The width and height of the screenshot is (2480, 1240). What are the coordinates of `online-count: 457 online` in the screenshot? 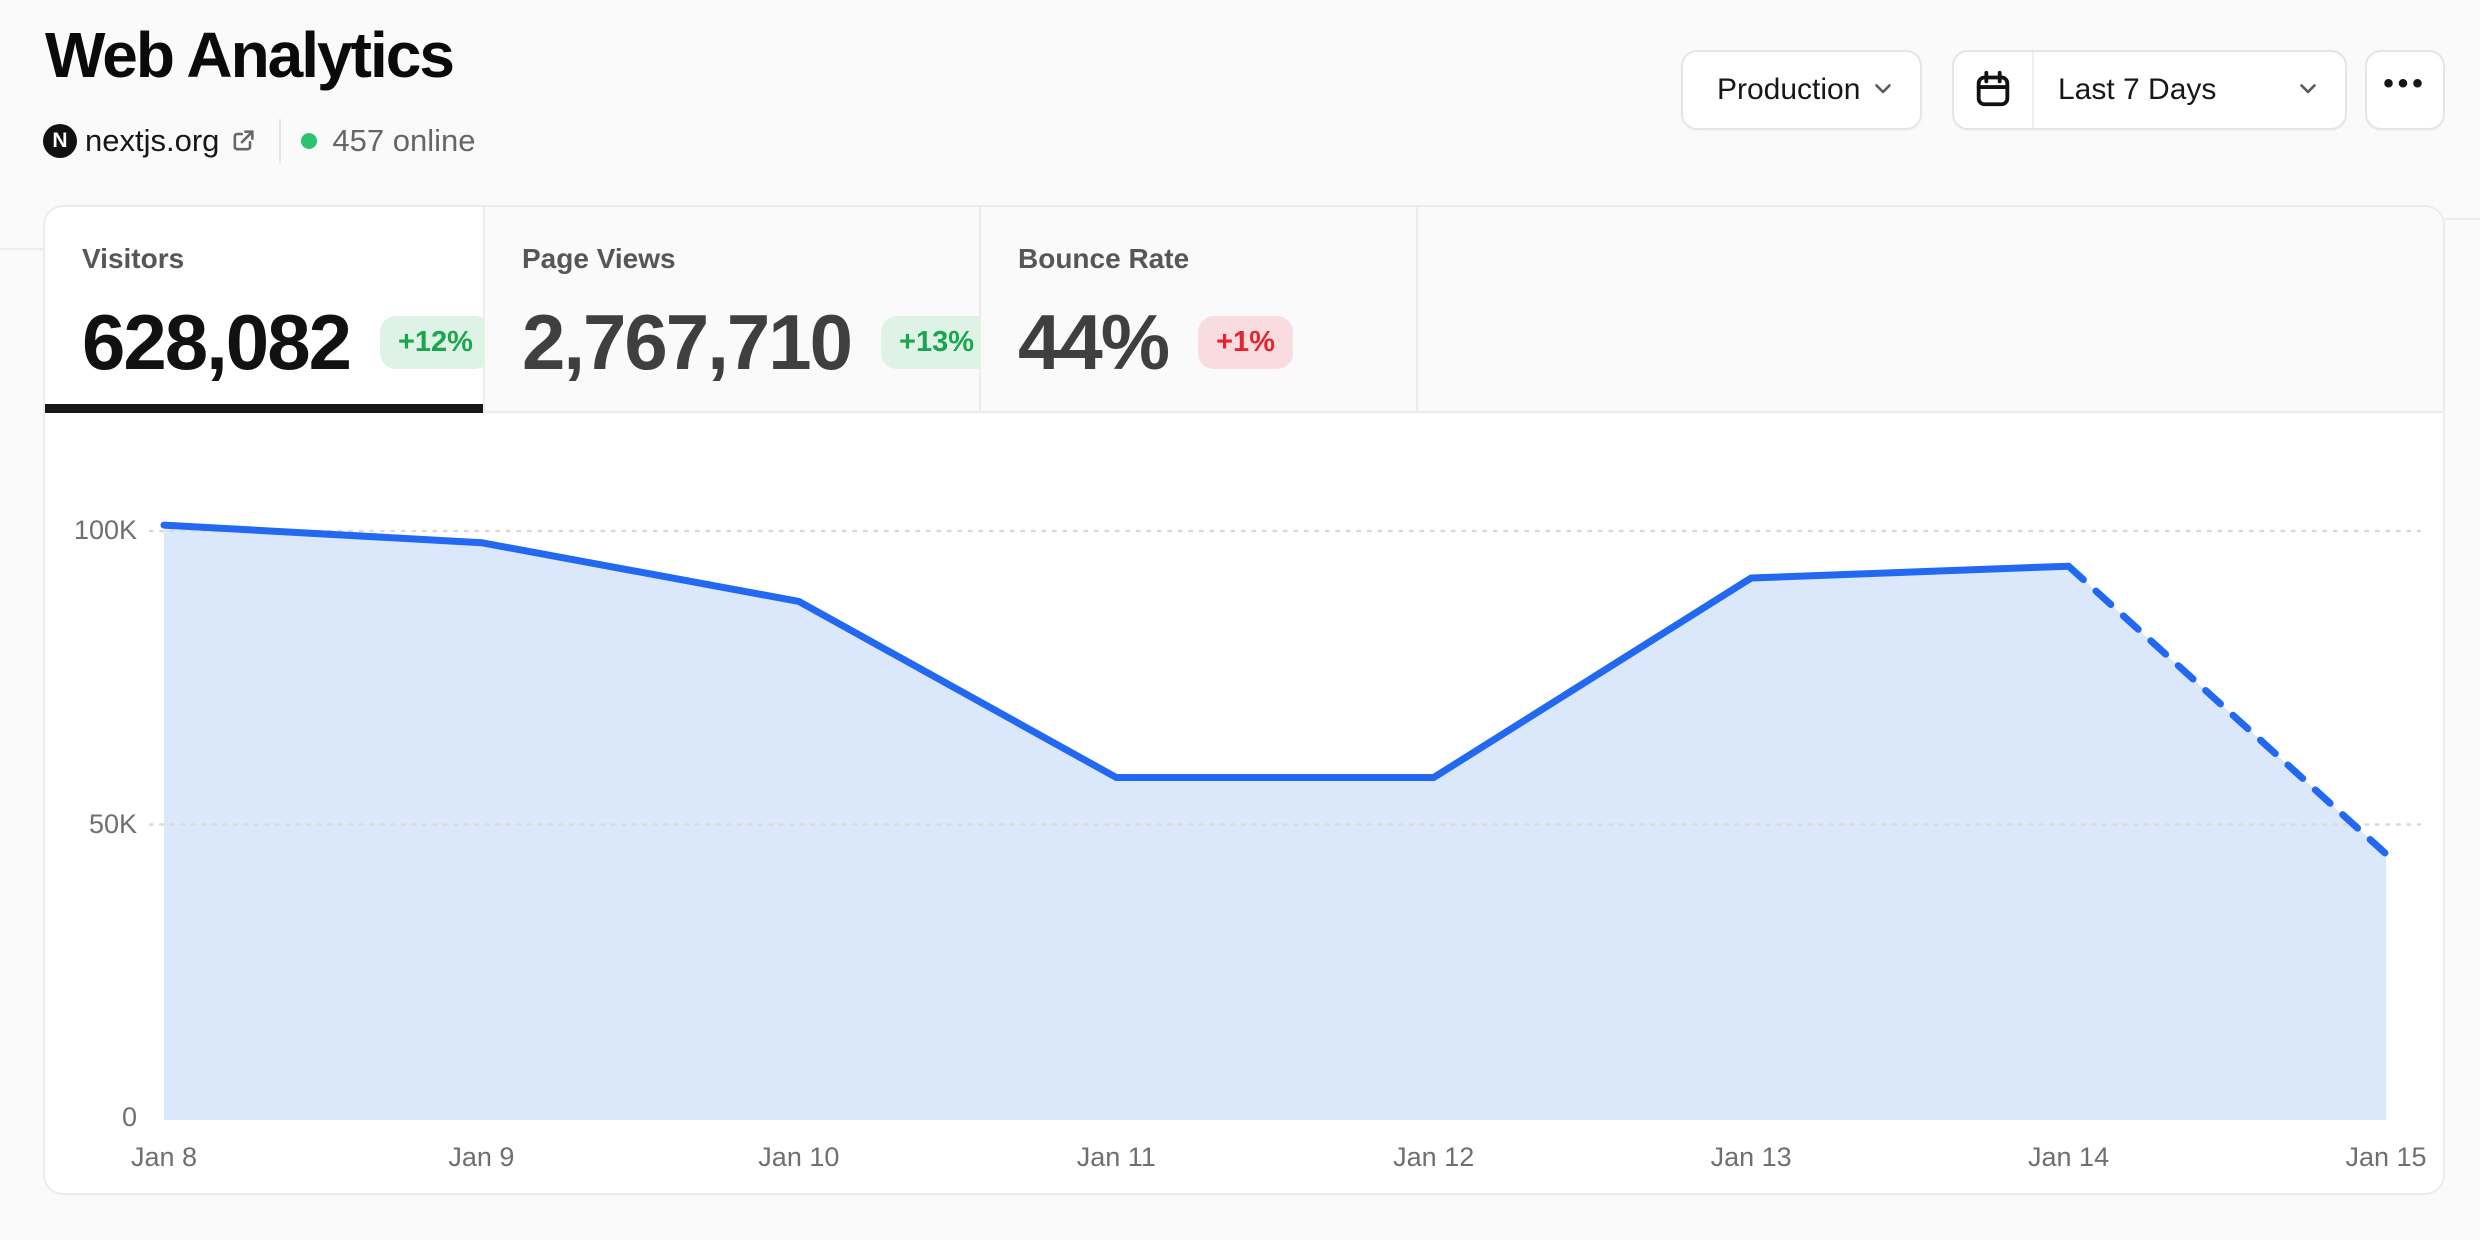 It's located at (404, 140).